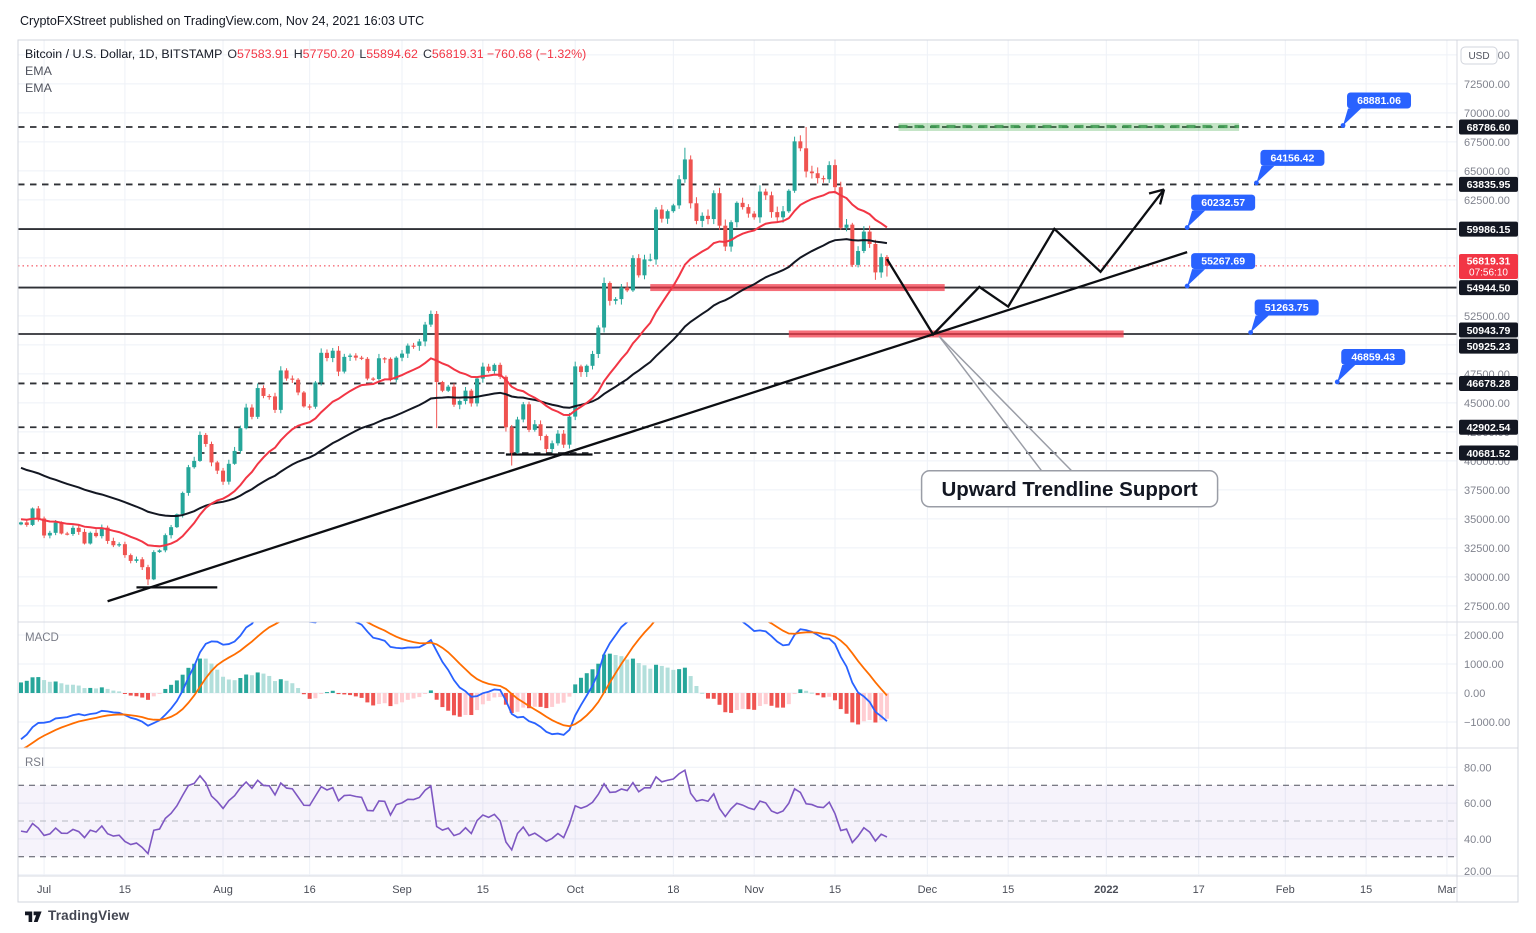 The image size is (1536, 933). Describe the element at coordinates (1220, 271) in the screenshot. I see `price-callout-55267.69: 55267.69` at that location.